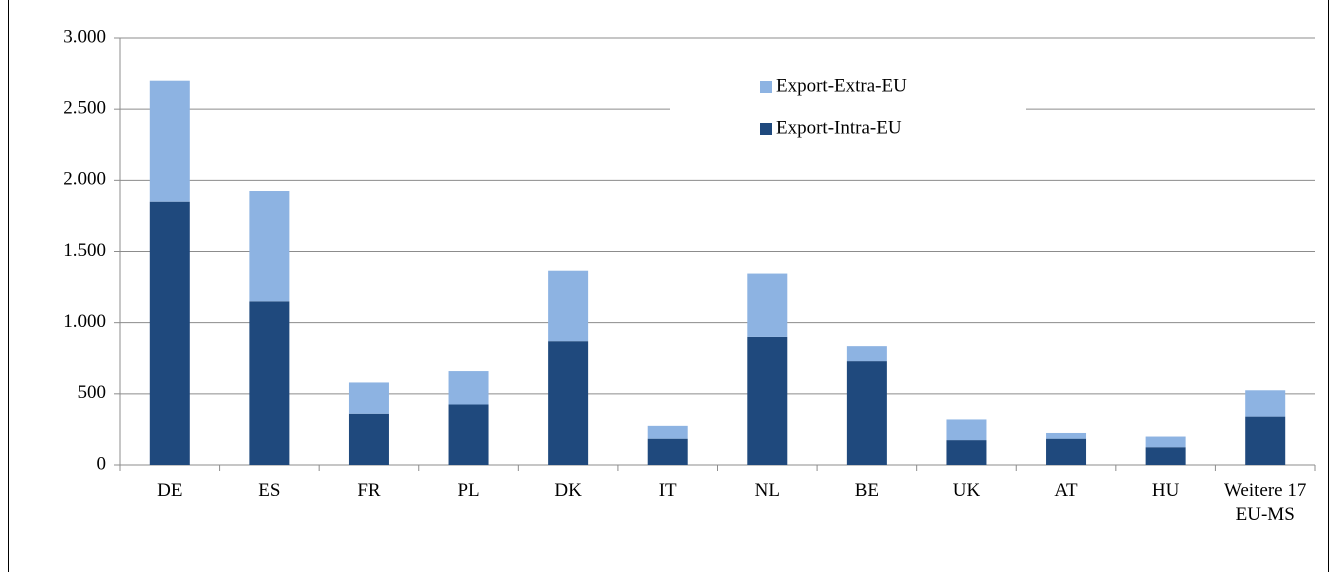  What do you see at coordinates (841, 85) in the screenshot?
I see `legend-label: Export-Extra-EU` at bounding box center [841, 85].